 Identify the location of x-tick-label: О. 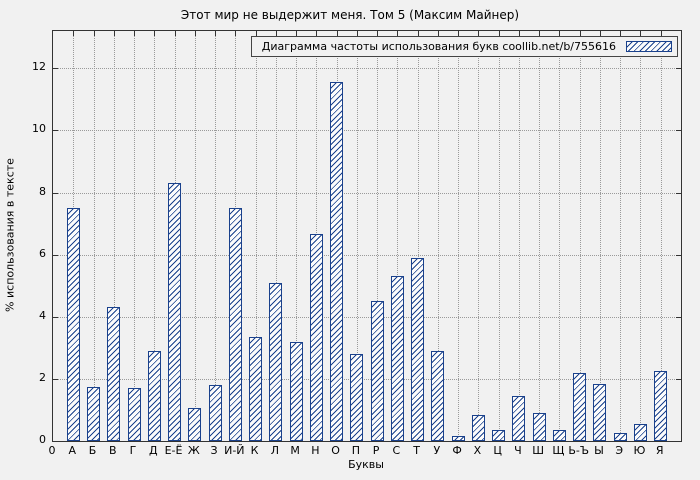
(335, 450).